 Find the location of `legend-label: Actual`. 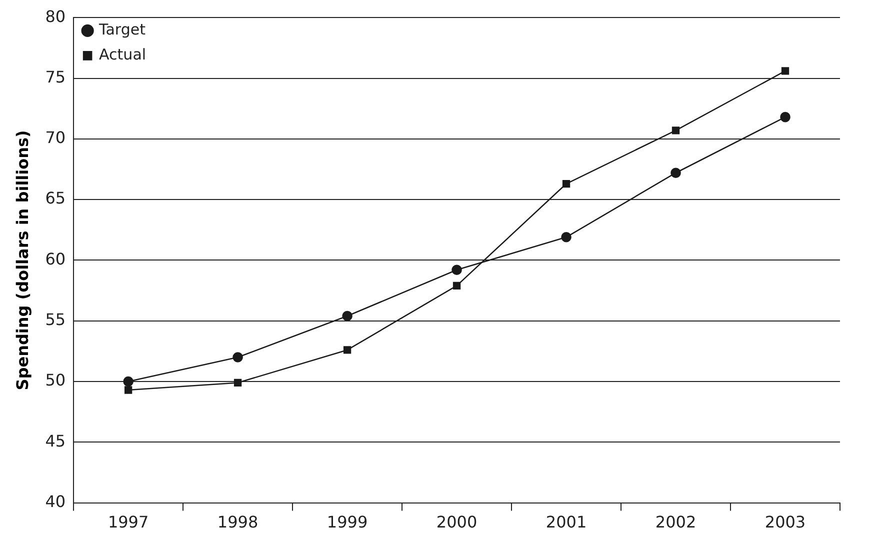

legend-label: Actual is located at coordinates (122, 55).